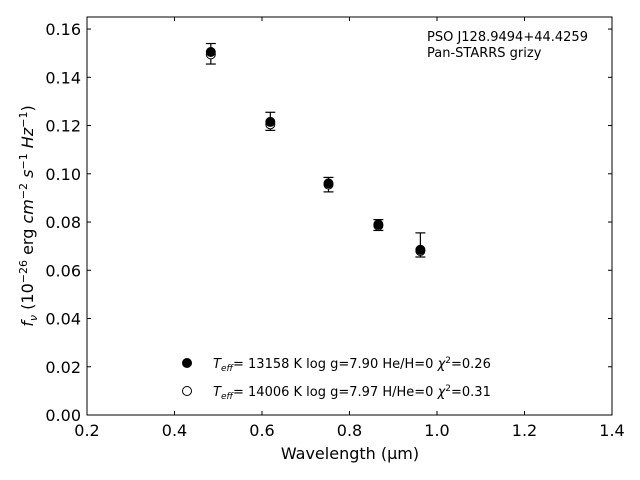 Image resolution: width=640 pixels, height=480 pixels. What do you see at coordinates (350, 453) in the screenshot?
I see `x-axis-label: Wavelength (μm)` at bounding box center [350, 453].